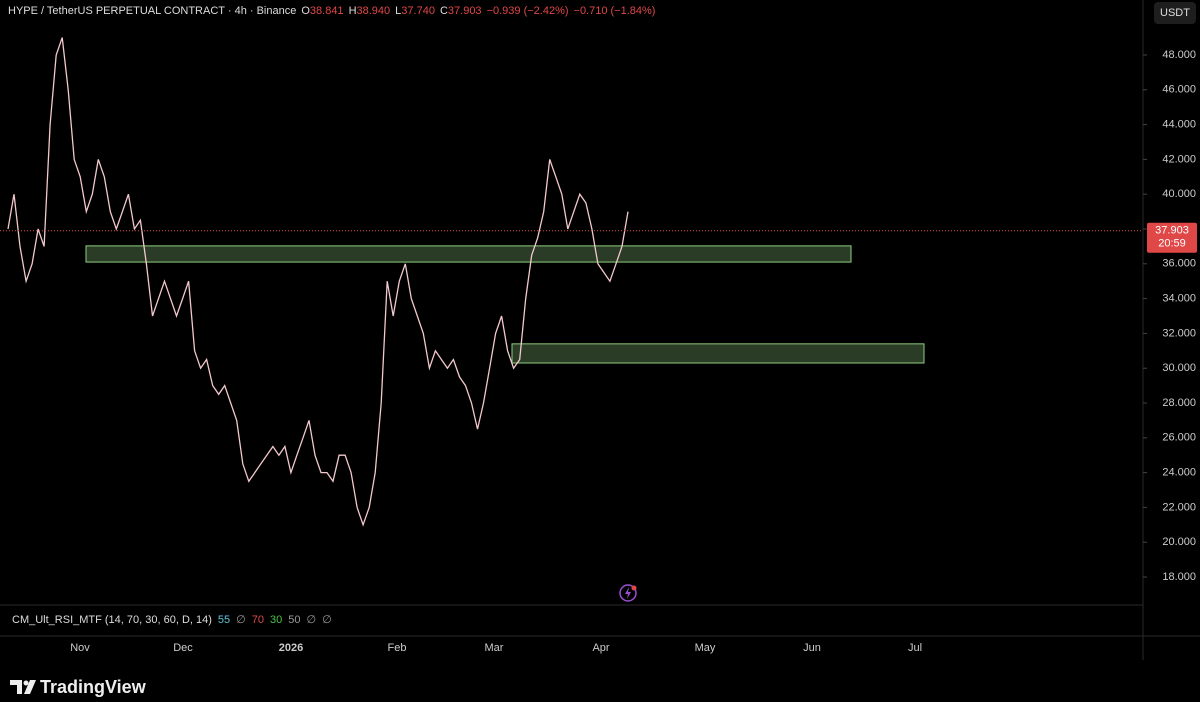 The width and height of the screenshot is (1200, 702). I want to click on countdown-label: 20:59, so click(1172, 244).